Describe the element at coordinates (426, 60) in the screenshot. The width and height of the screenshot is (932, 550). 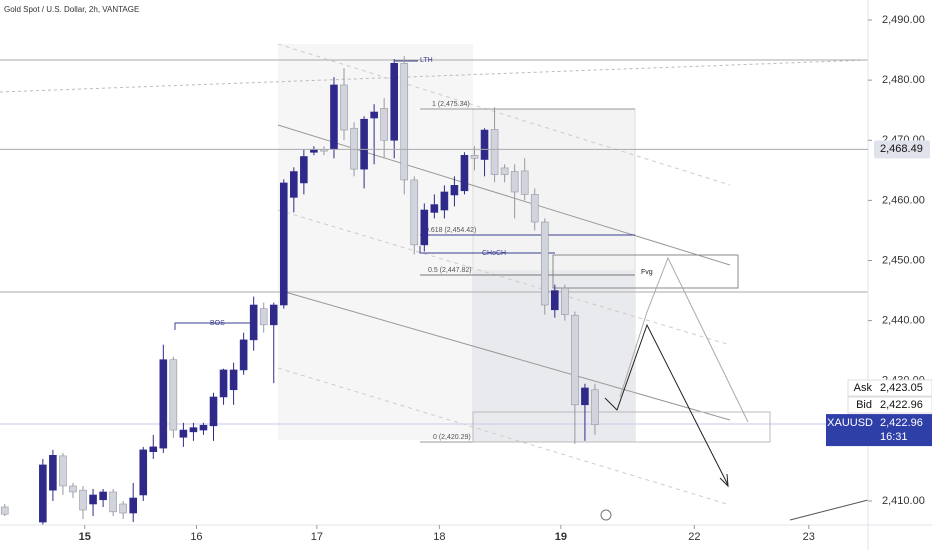
I see `annotation: LTH` at that location.